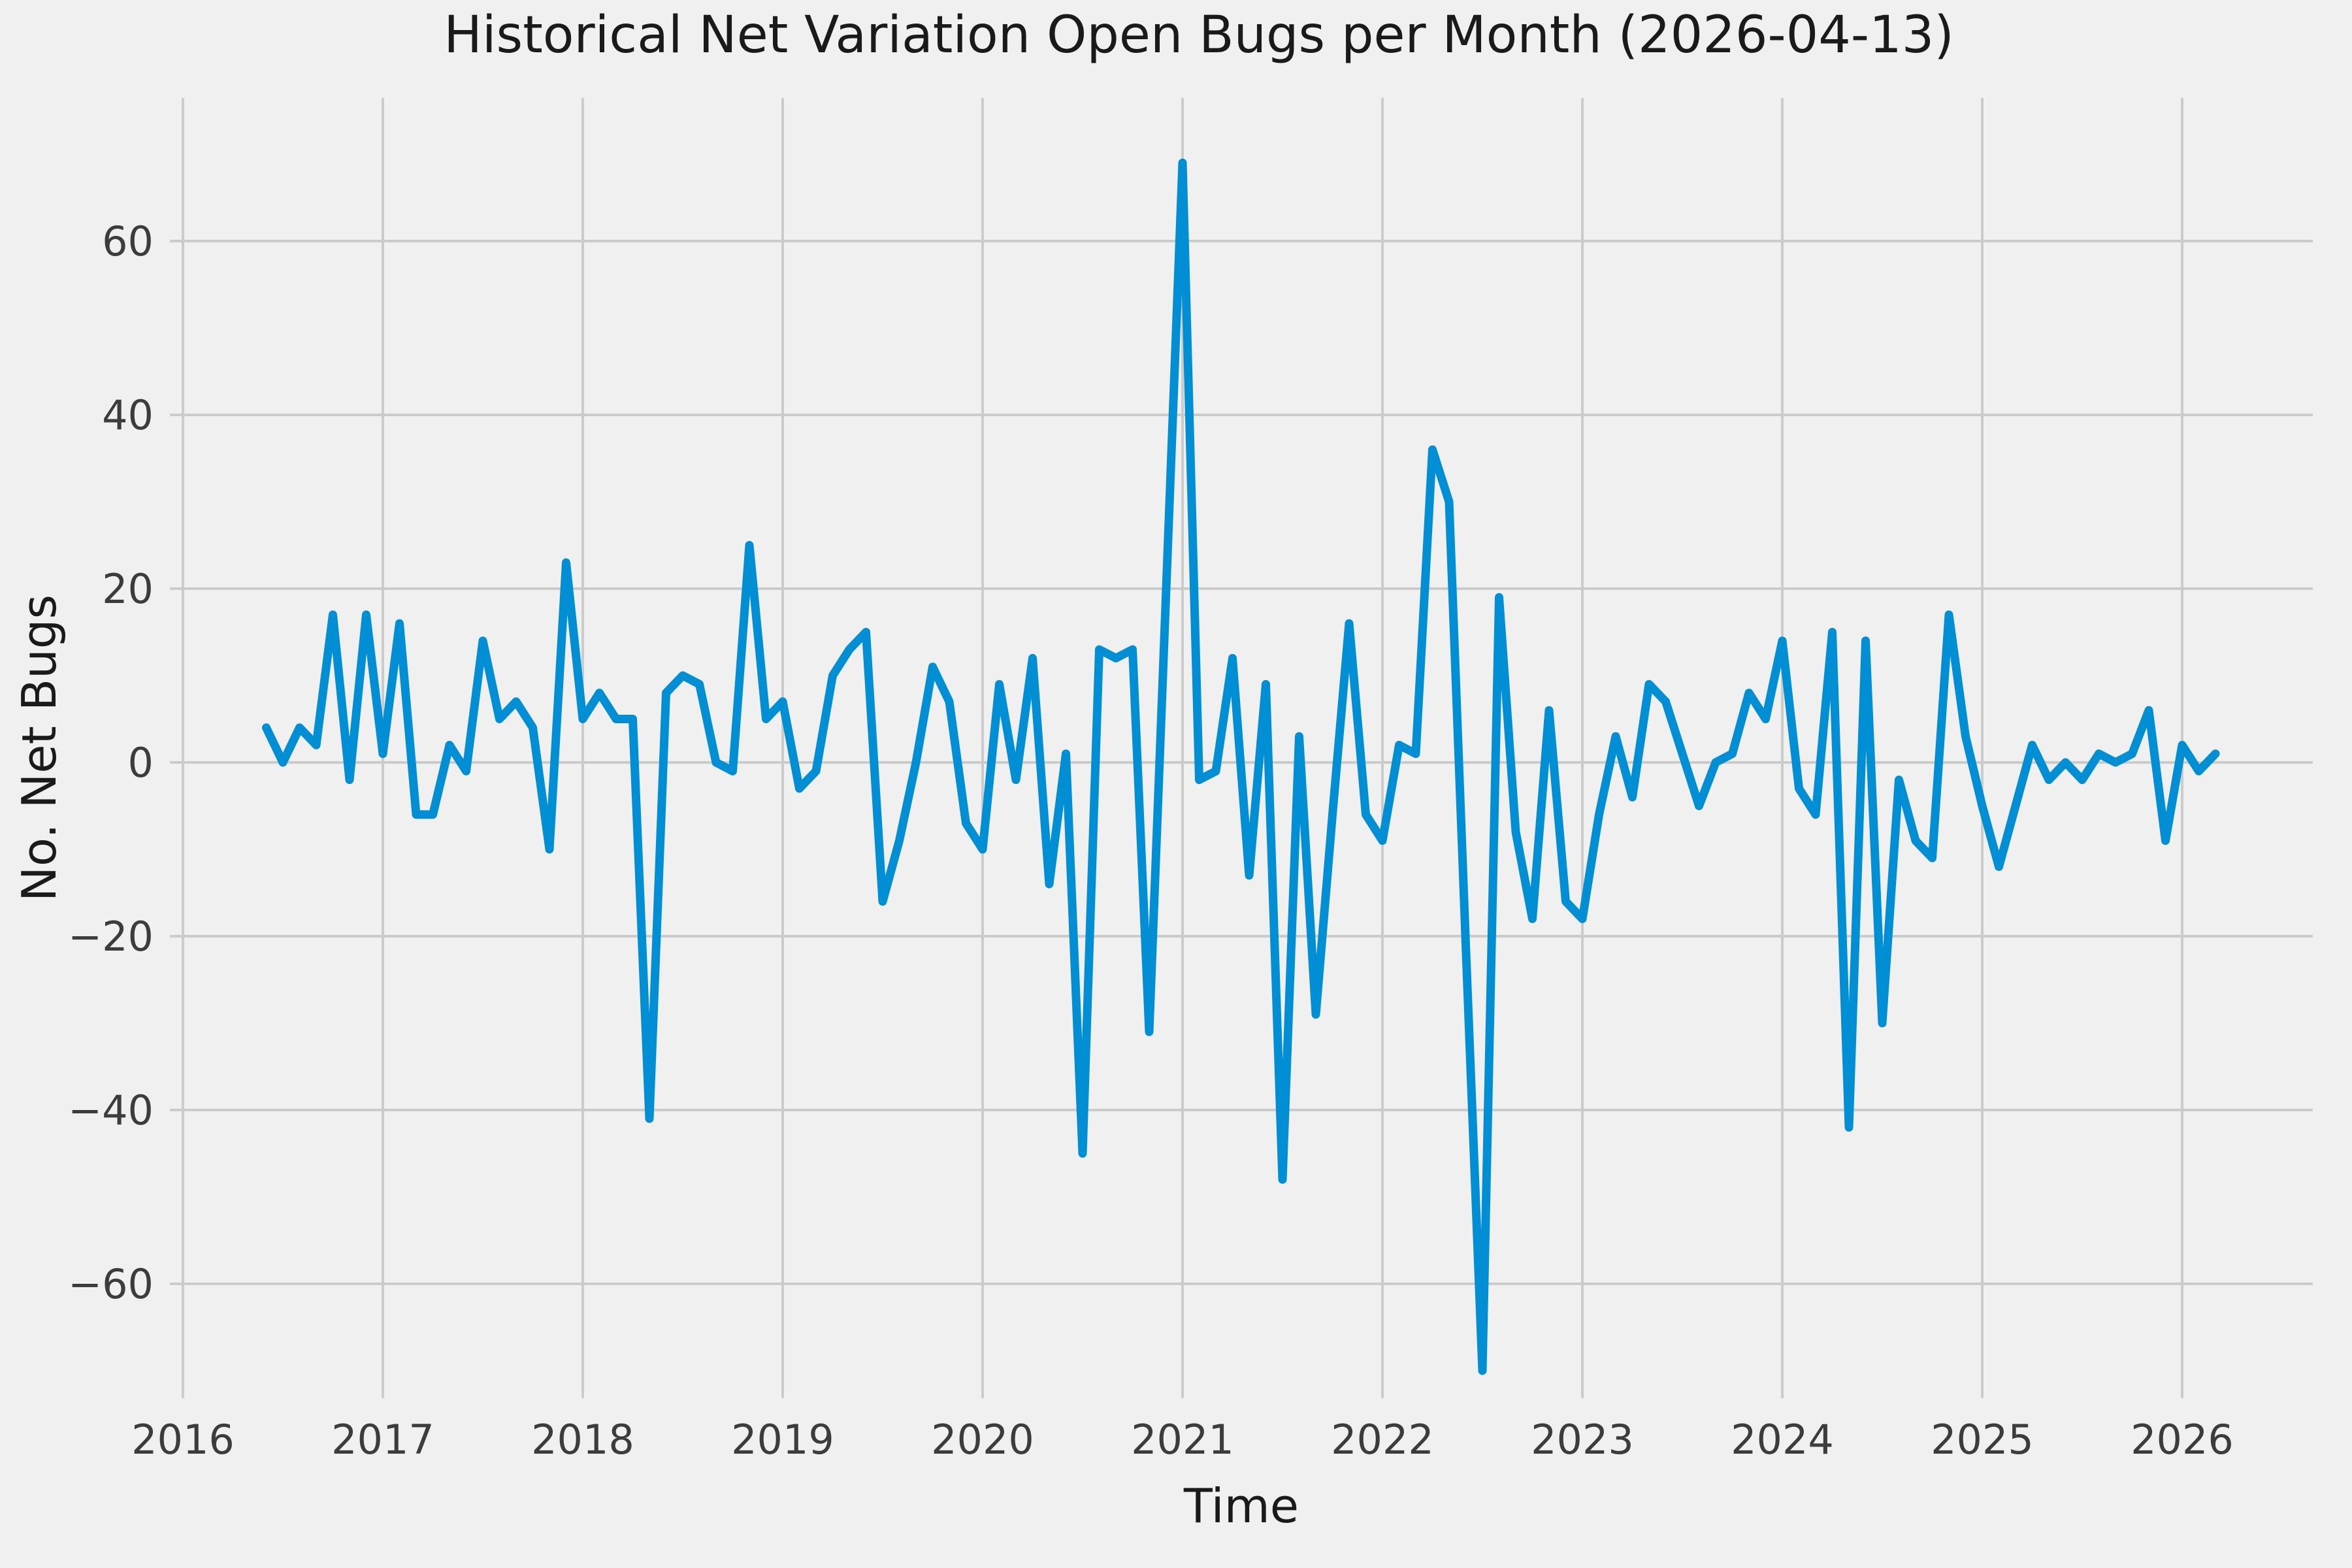  What do you see at coordinates (1982, 1439) in the screenshot?
I see `x-tick-label-2025: 2025` at bounding box center [1982, 1439].